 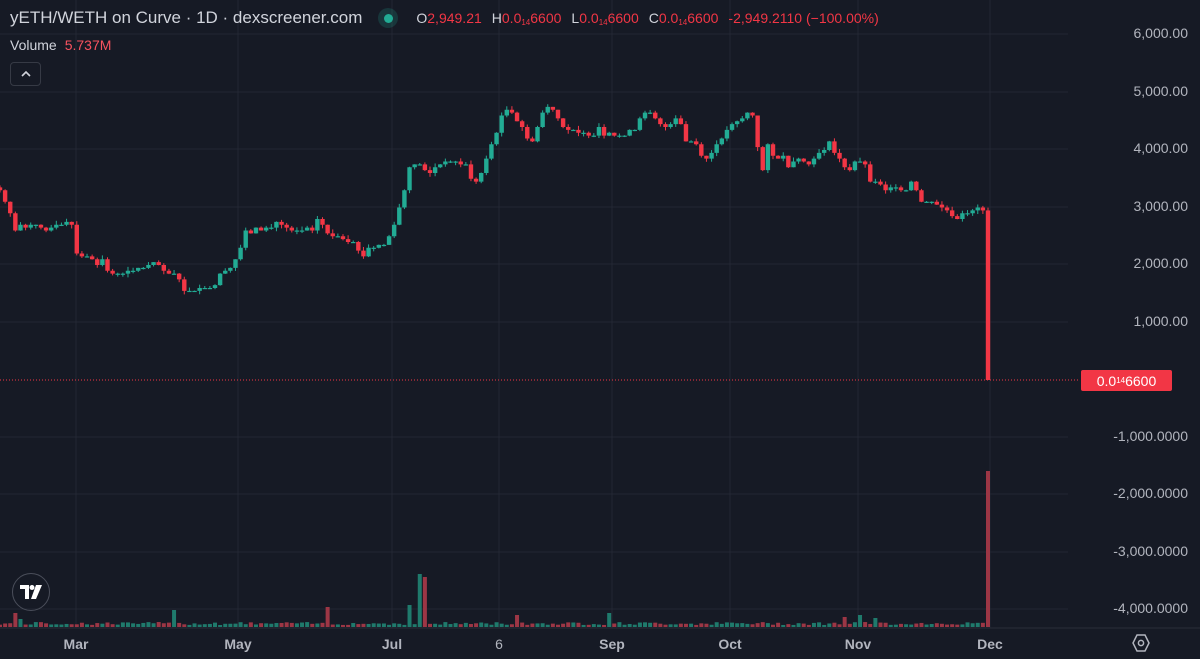 What do you see at coordinates (1161, 148) in the screenshot?
I see `price-axis-label: 4,000.00` at bounding box center [1161, 148].